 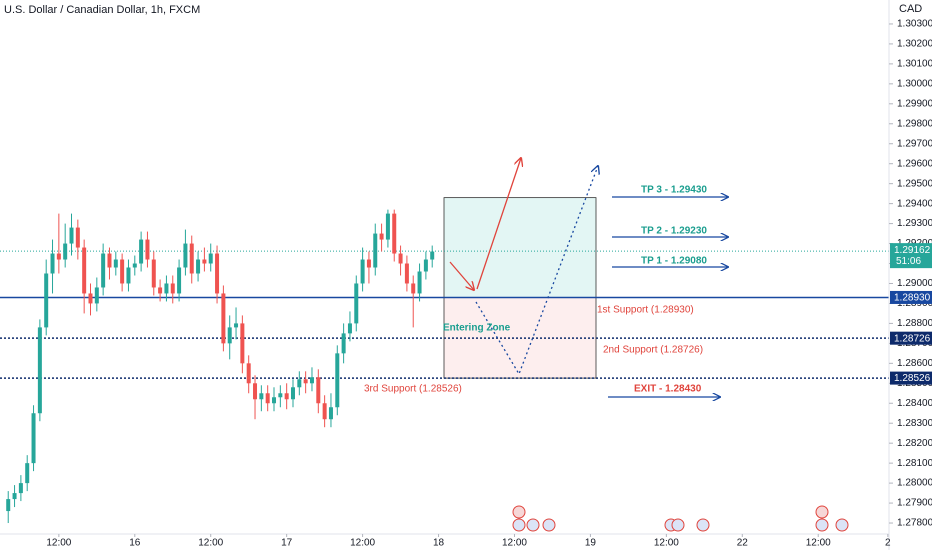 What do you see at coordinates (135, 543) in the screenshot?
I see `x-tick-label: 16` at bounding box center [135, 543].